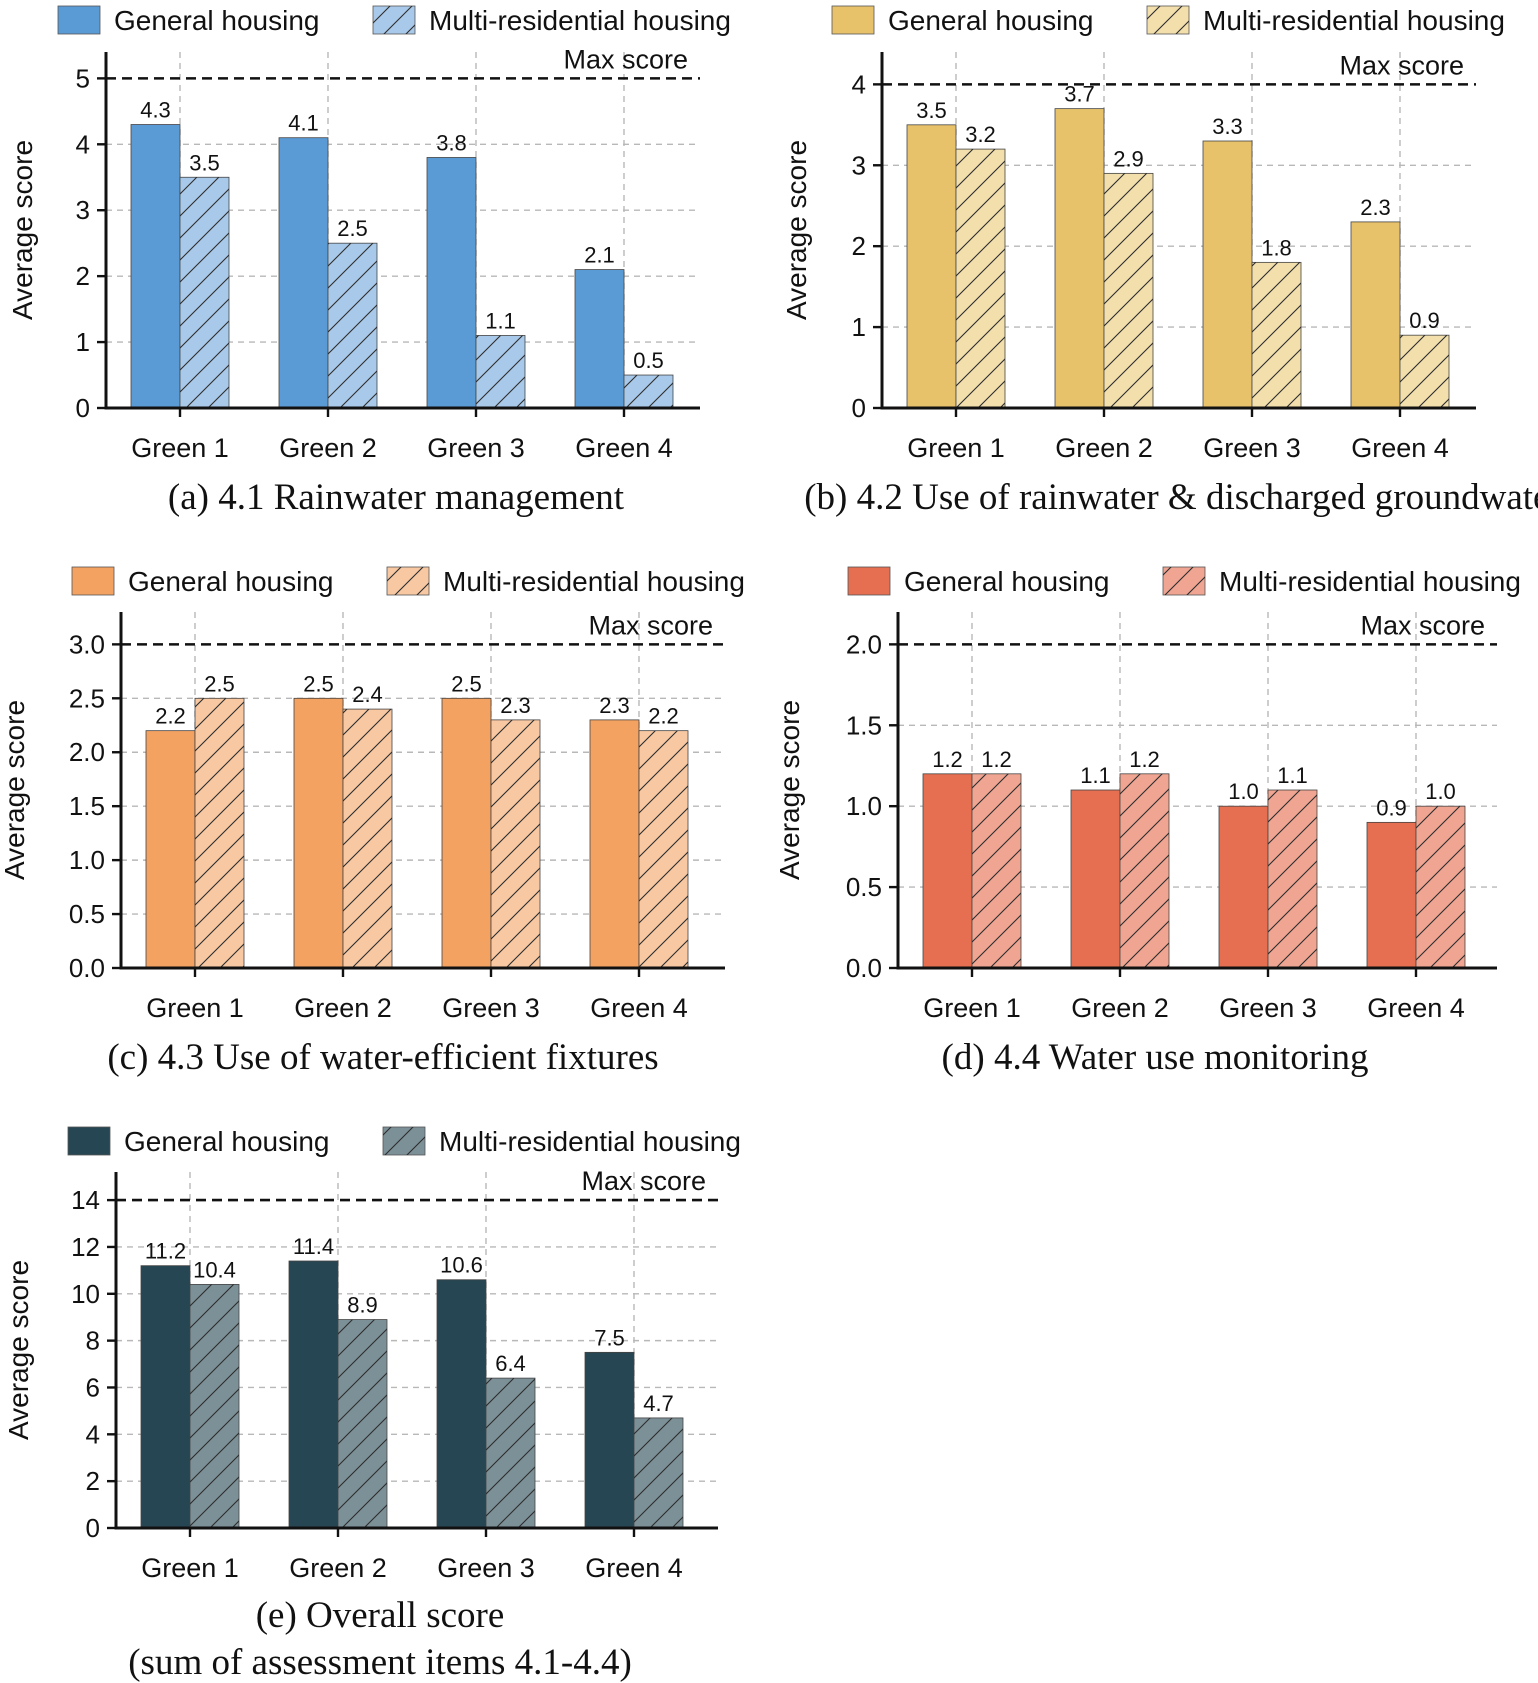 The height and width of the screenshot is (1683, 1538). Describe the element at coordinates (367, 694) in the screenshot. I see `data-label-multi: 2.4` at that location.